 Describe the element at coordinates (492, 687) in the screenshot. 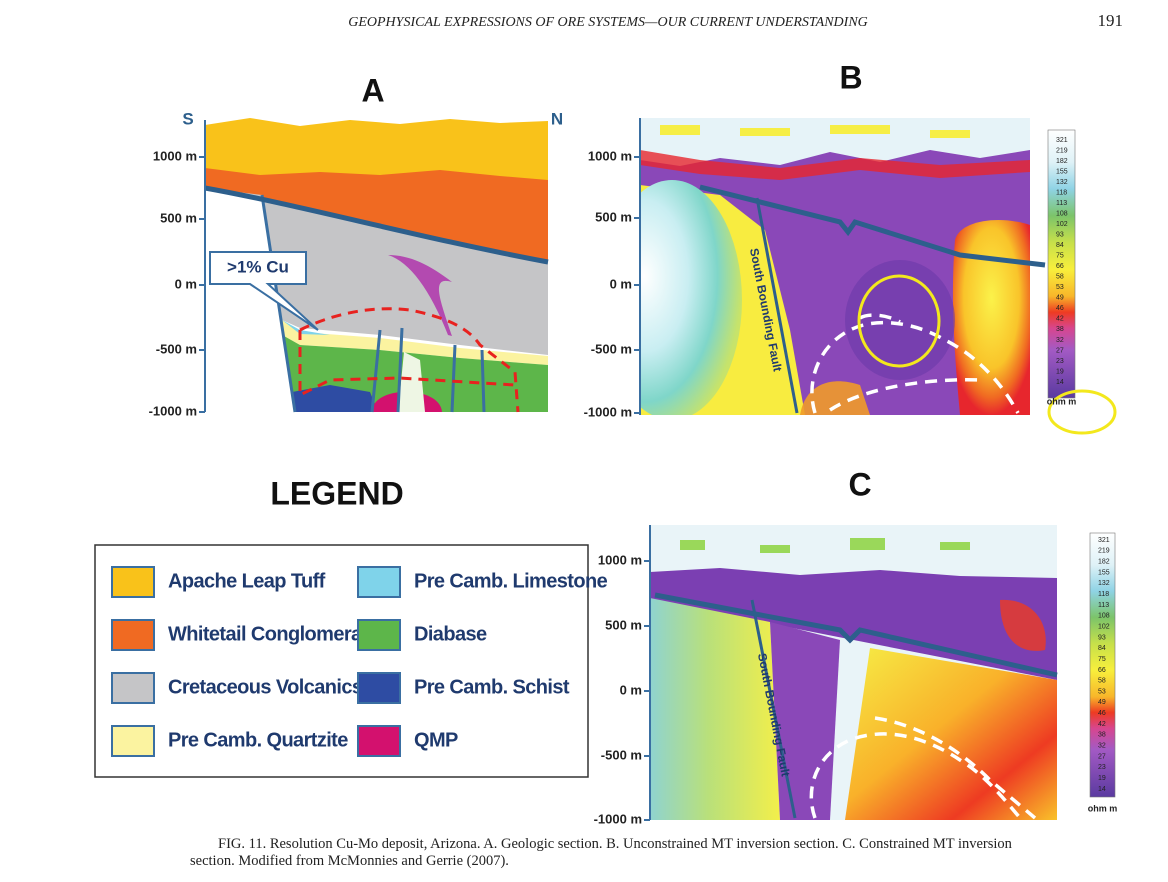

I see `legend-label: Pre Camb. Schist` at that location.